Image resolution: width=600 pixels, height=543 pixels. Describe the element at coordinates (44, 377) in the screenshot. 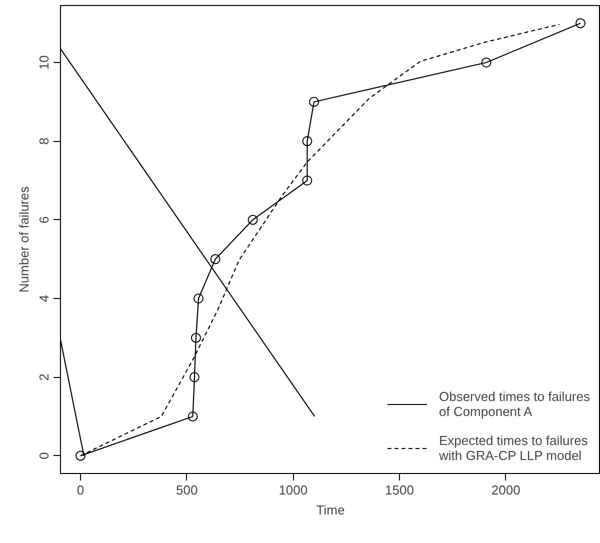

I see `y-tick-label: 2` at that location.